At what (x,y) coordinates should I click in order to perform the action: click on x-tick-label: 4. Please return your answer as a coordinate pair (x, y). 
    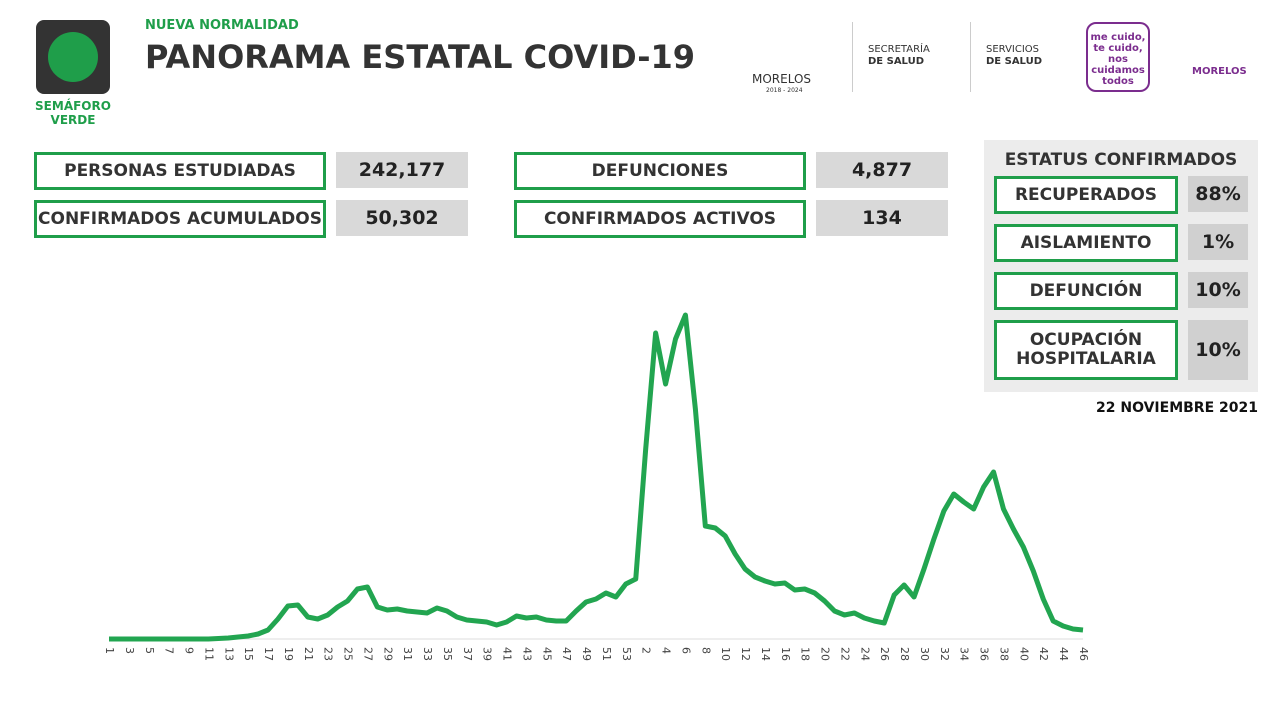
    Looking at the image, I should click on (666, 650).